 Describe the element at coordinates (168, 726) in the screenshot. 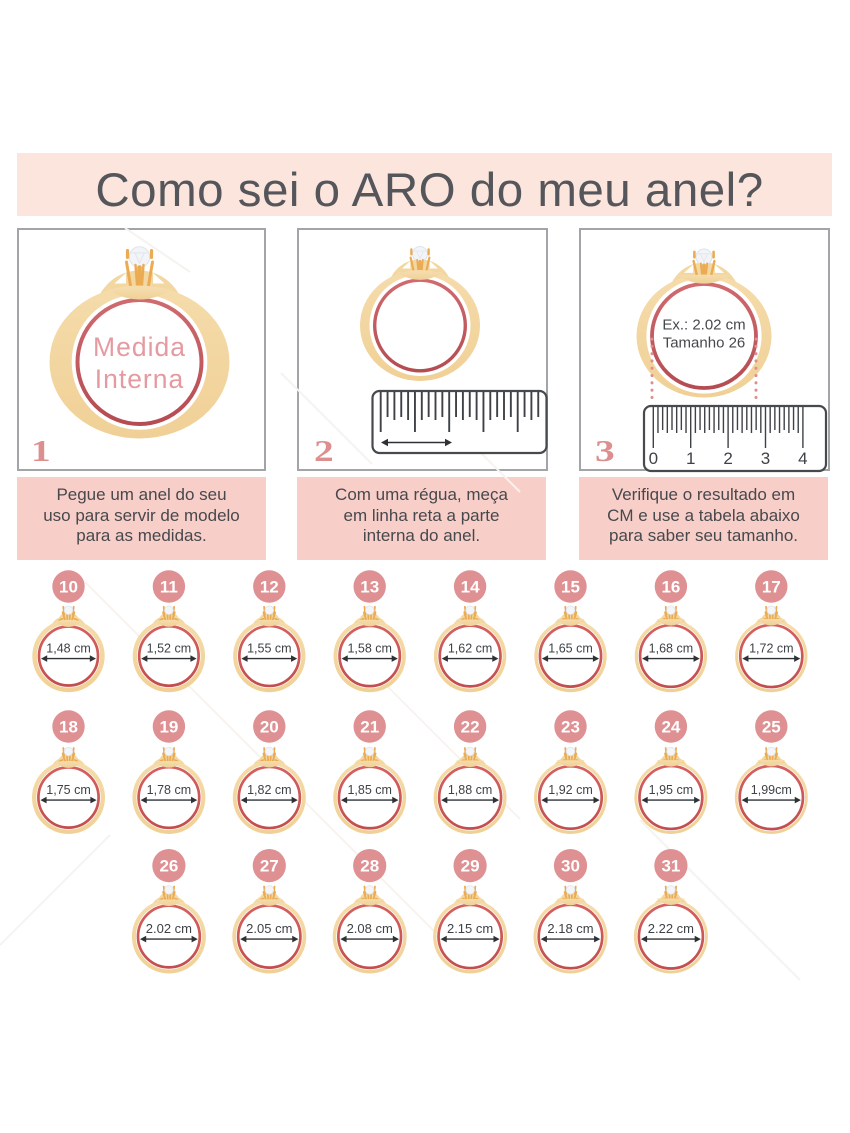

I see `svg-text: 19` at that location.